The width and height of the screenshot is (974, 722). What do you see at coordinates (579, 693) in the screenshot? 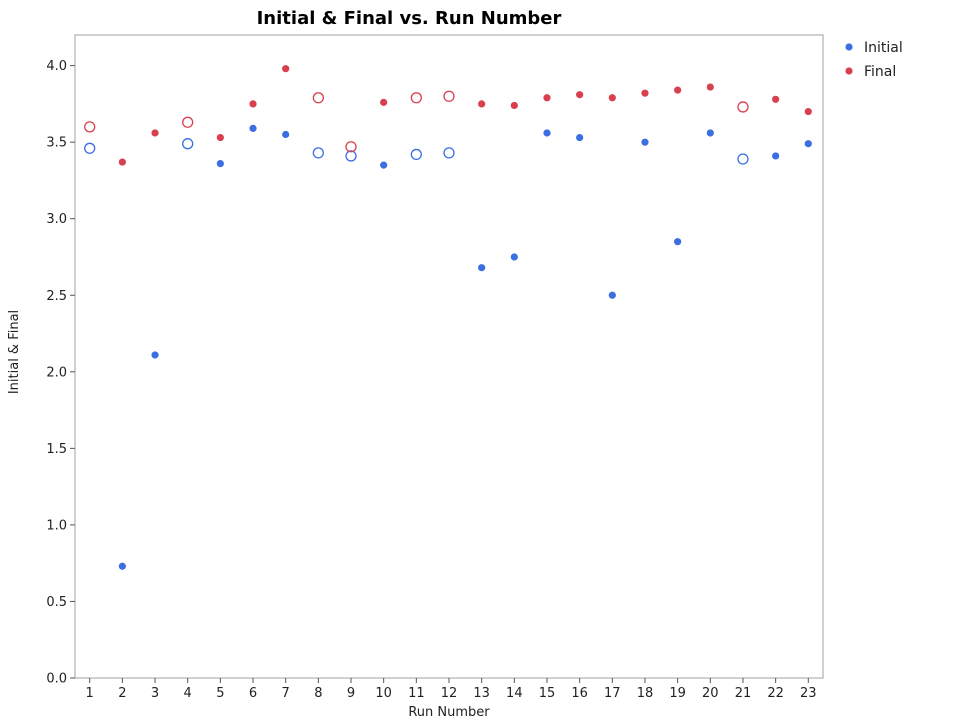
I see `x-tick-label: 16` at bounding box center [579, 693].